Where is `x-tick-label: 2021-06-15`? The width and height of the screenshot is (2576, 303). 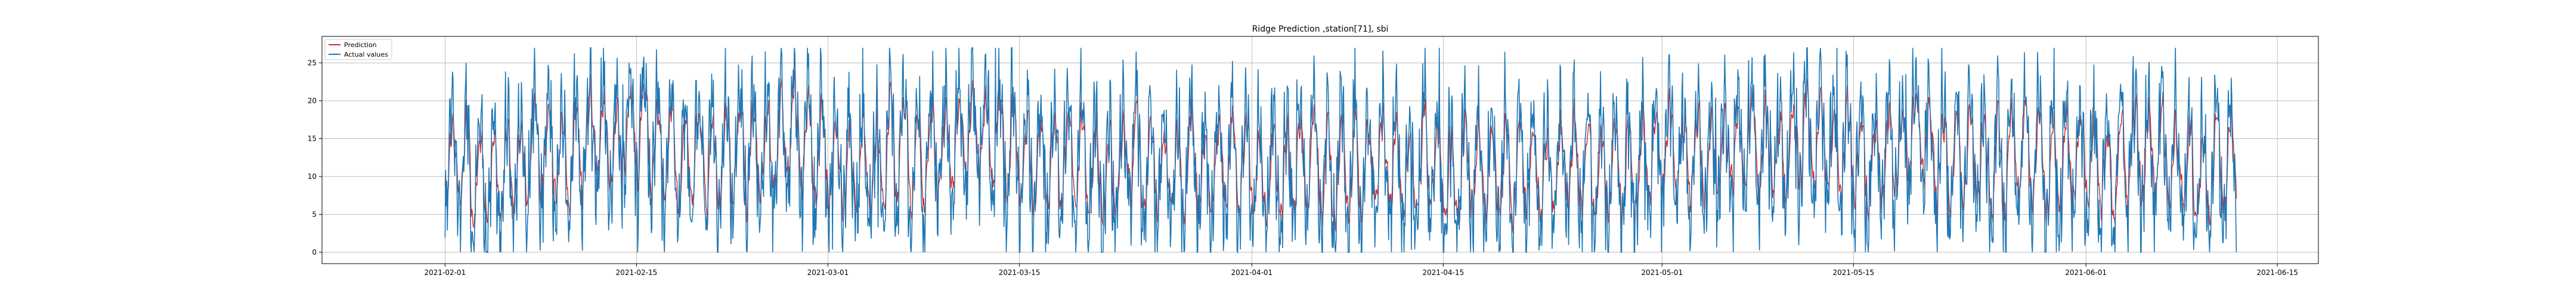
x-tick-label: 2021-06-15 is located at coordinates (2277, 273).